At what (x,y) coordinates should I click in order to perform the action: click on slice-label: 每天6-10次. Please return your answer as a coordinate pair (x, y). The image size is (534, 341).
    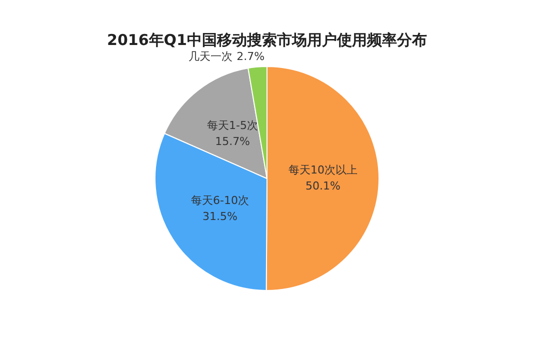
    Looking at the image, I should click on (220, 200).